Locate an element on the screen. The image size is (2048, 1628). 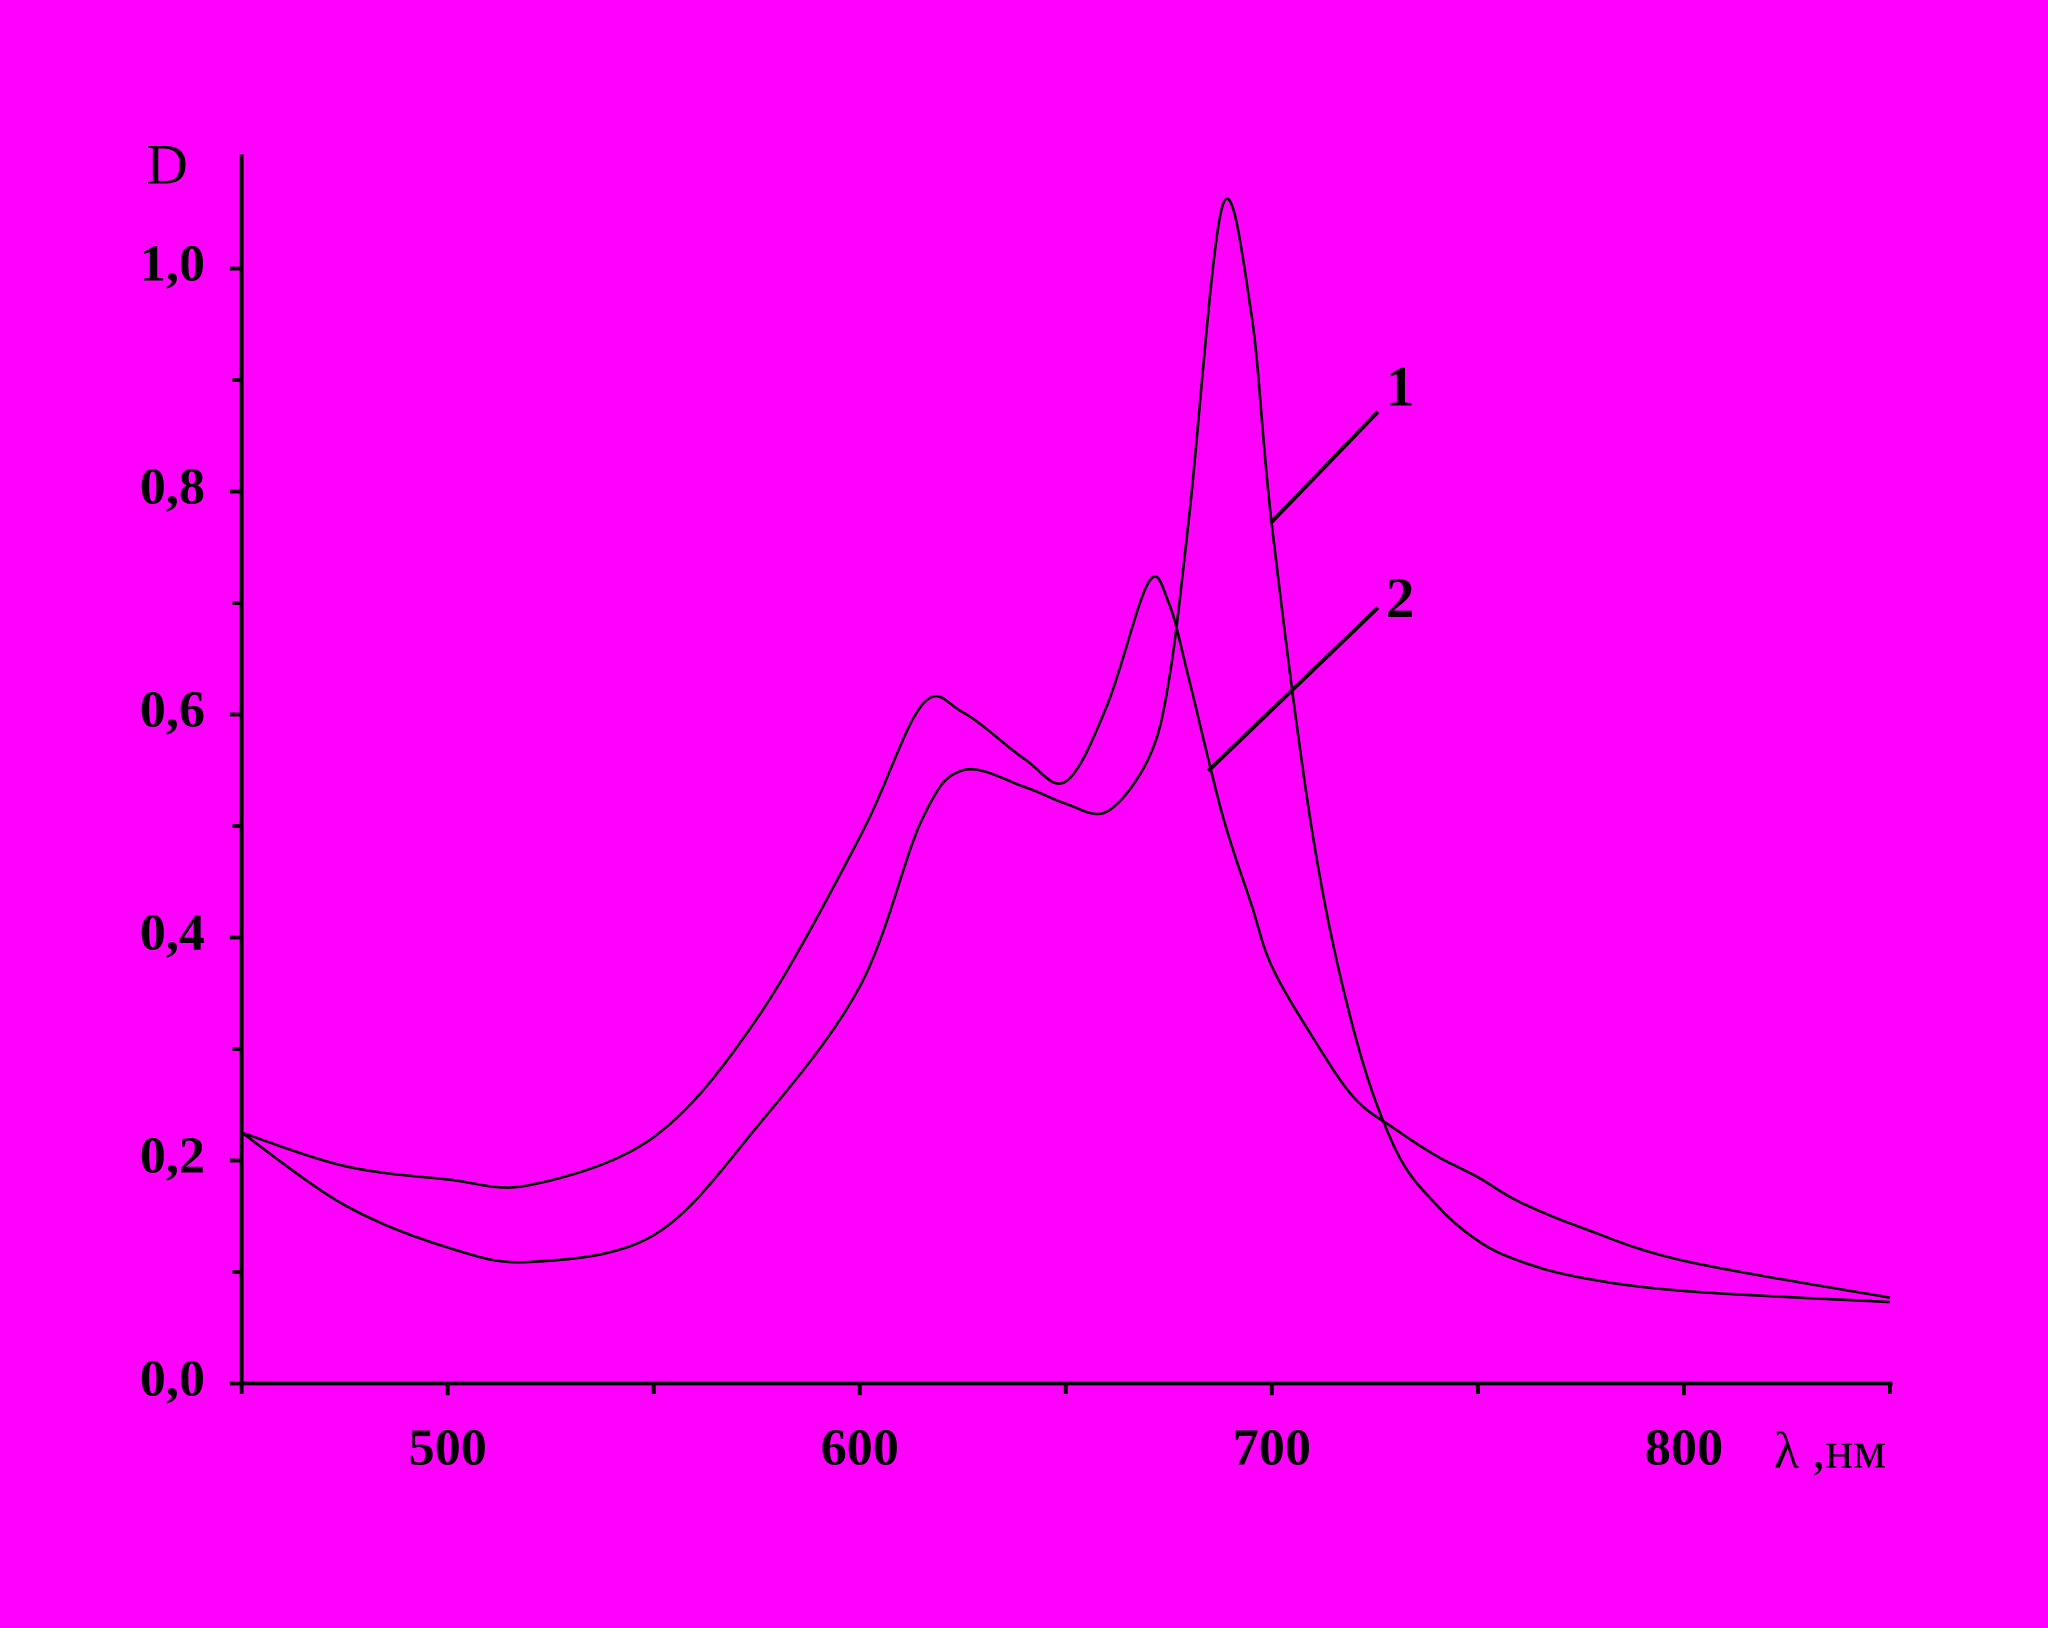
y-tick-label: 0,6 is located at coordinates (172, 709).